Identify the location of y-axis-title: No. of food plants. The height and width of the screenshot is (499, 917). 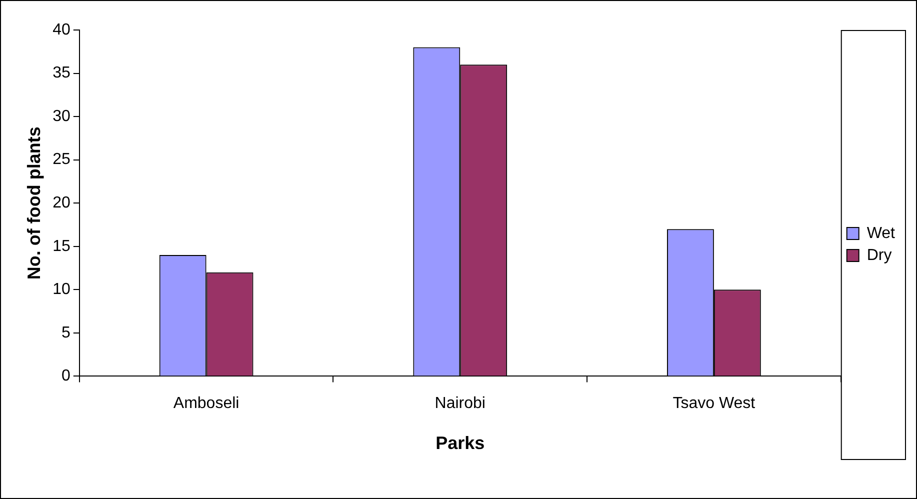
(34, 203).